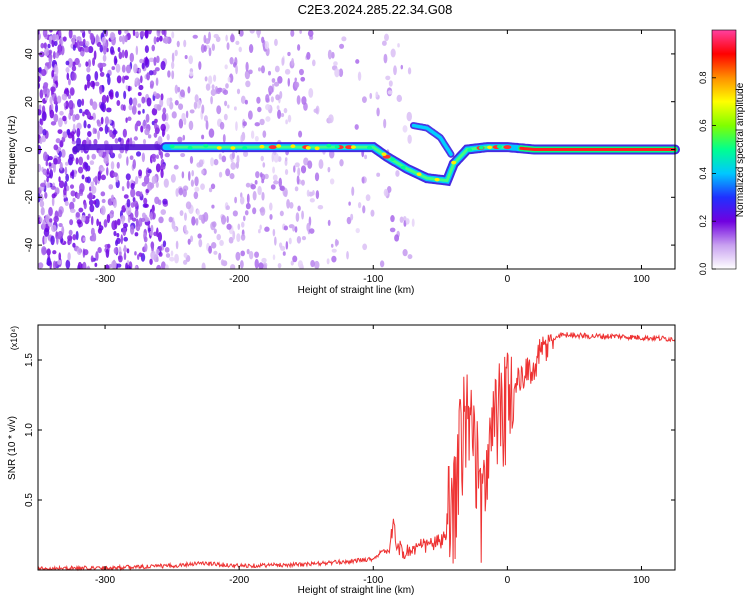 Image resolution: width=750 pixels, height=600 pixels. I want to click on spectrogram-y-label: Frequency (Hz), so click(12, 150).